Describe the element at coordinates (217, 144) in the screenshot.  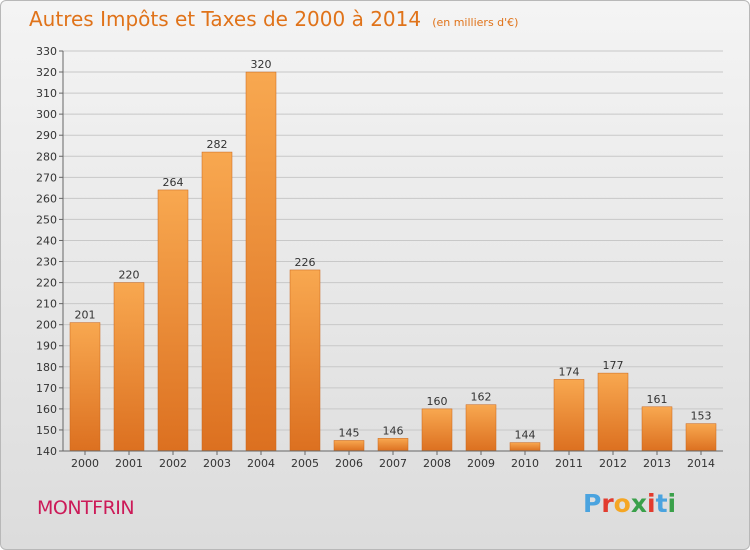
I see `bar-value-label: 282` at that location.